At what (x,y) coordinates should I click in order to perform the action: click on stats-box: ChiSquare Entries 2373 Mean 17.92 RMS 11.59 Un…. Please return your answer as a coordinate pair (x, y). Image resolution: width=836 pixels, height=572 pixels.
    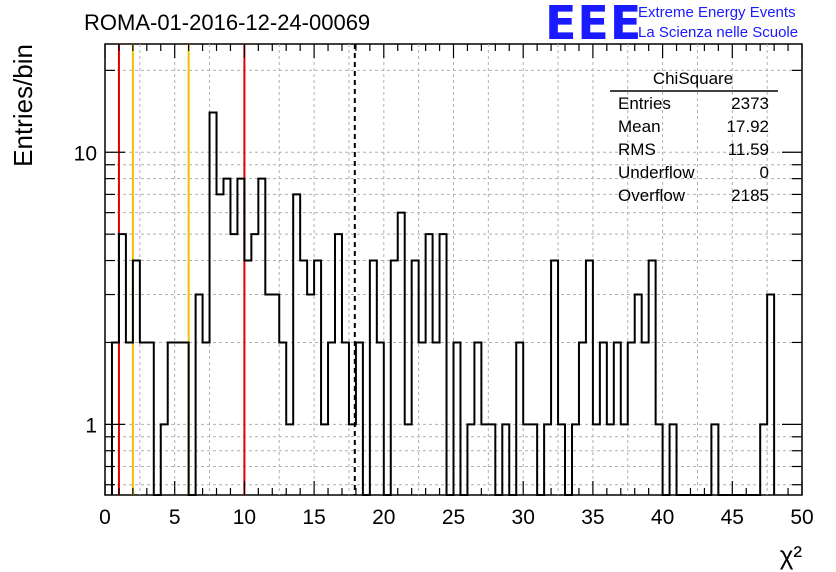
    Looking at the image, I should click on (694, 137).